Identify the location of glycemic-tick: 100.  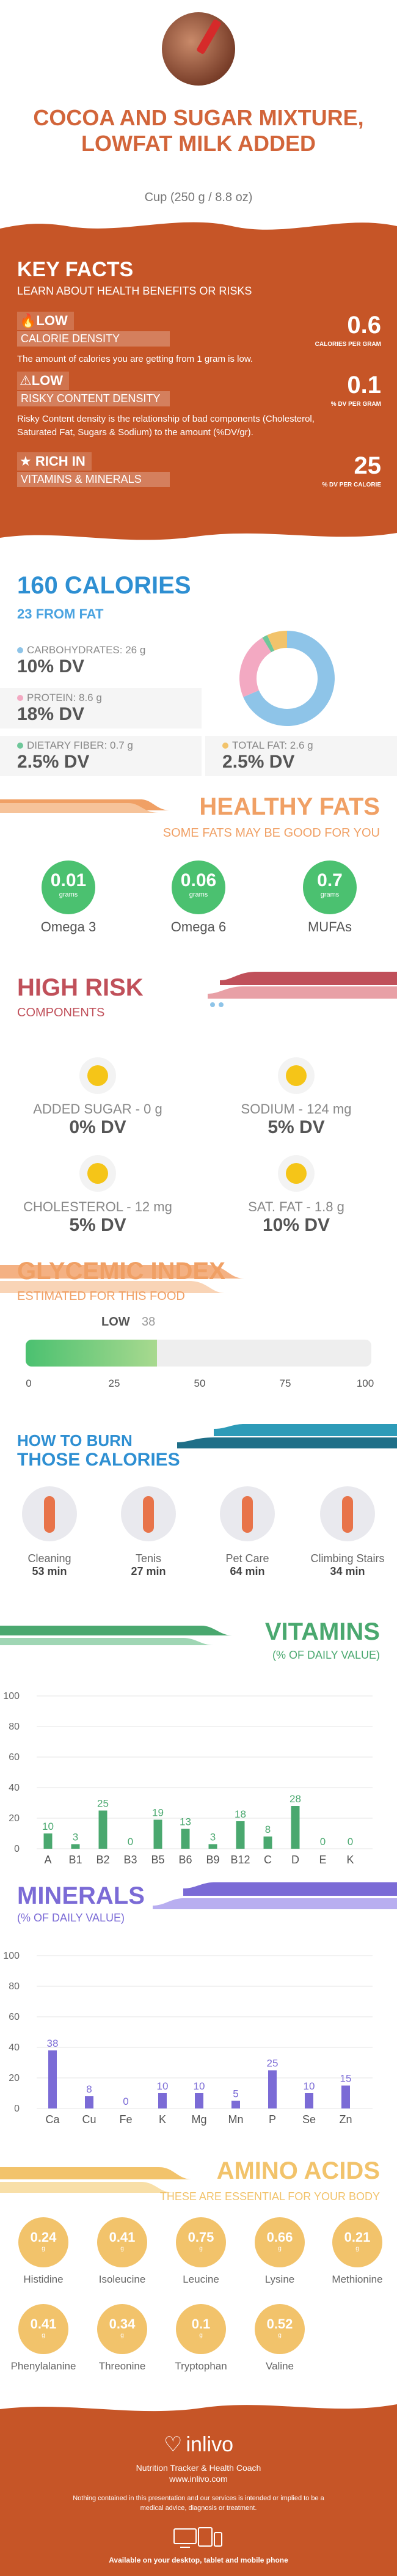
(365, 1383).